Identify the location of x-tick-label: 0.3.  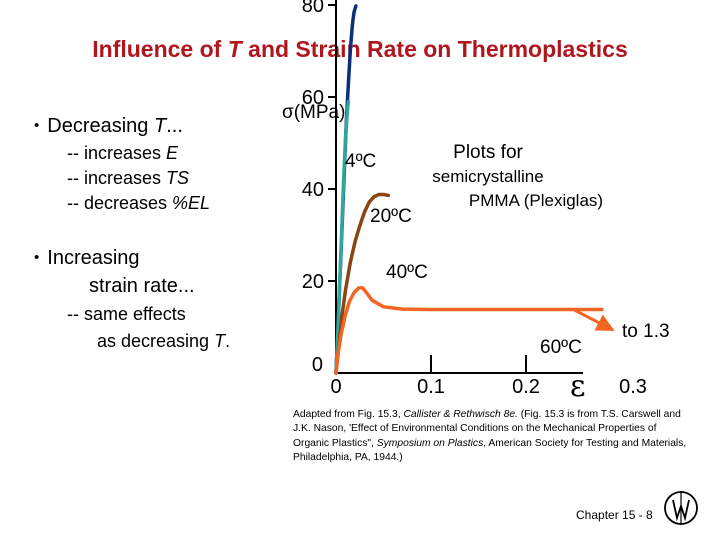
(633, 387).